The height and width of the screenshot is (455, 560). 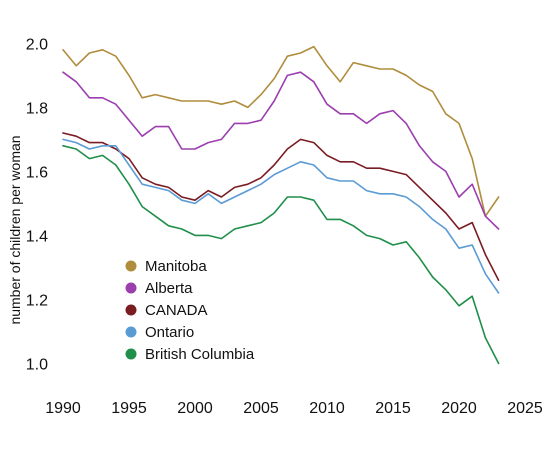 What do you see at coordinates (37, 108) in the screenshot?
I see `y-tick-label: 1.8` at bounding box center [37, 108].